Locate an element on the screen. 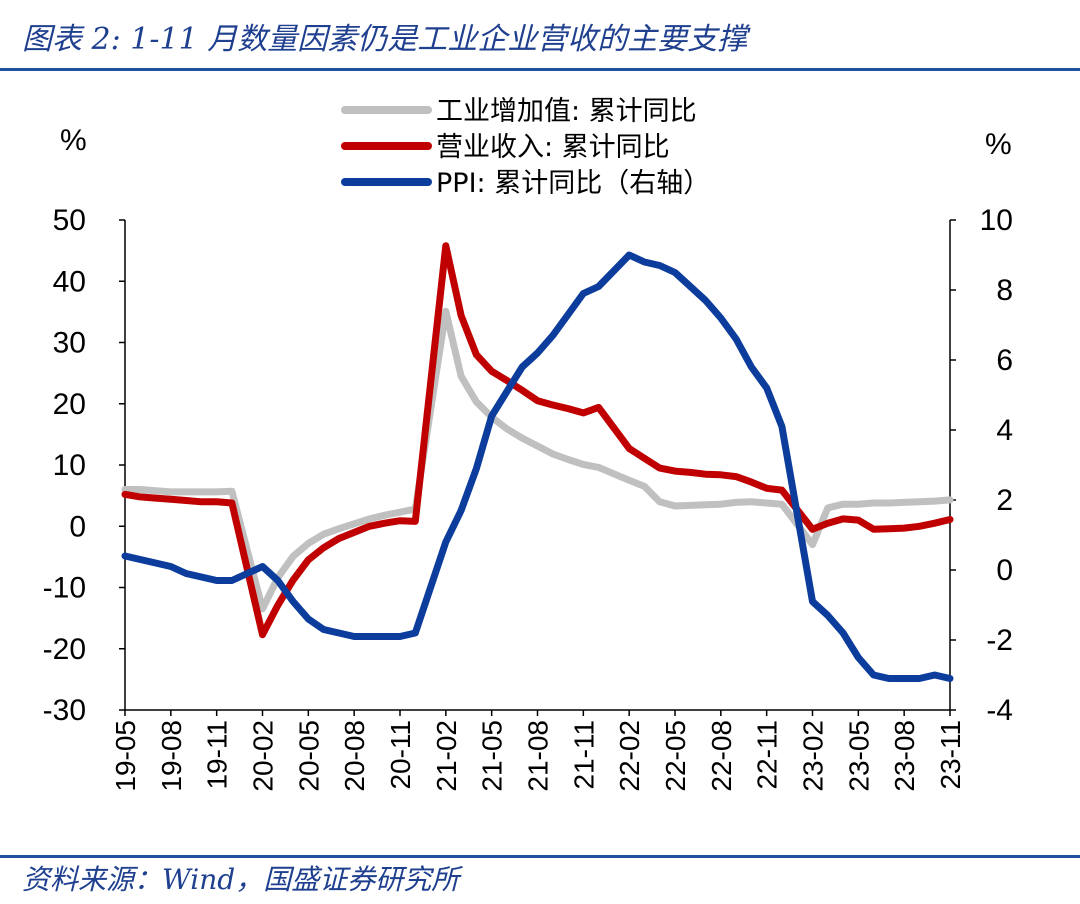 The width and height of the screenshot is (1080, 904). left-axis: 50 40 30 20 10 0 -10 -20 -30 is located at coordinates (84, 465).